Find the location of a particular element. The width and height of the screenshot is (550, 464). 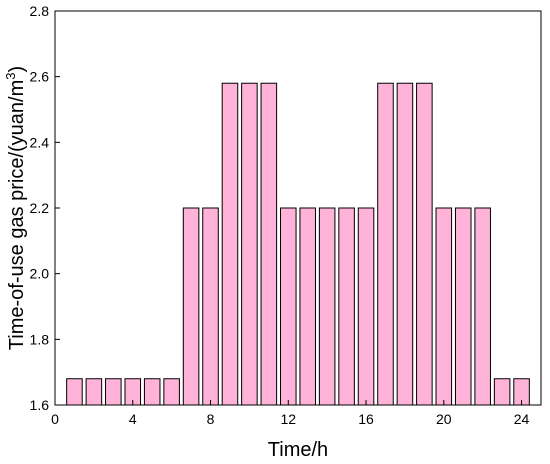

y-tick-label: 1.6 is located at coordinates (40, 405).